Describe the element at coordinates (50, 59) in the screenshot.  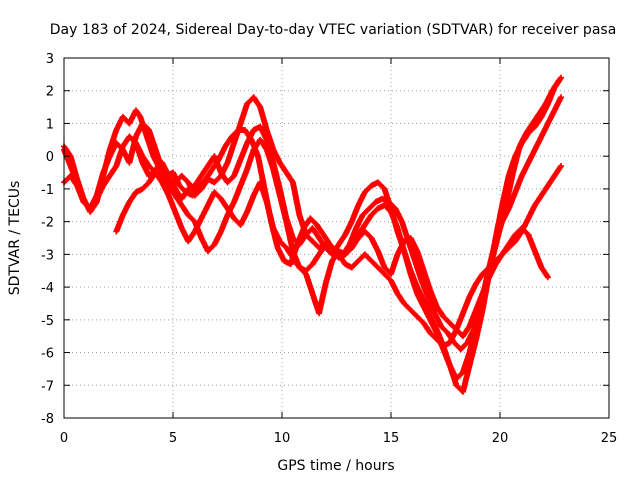
I see `y-tick-label: 3` at that location.